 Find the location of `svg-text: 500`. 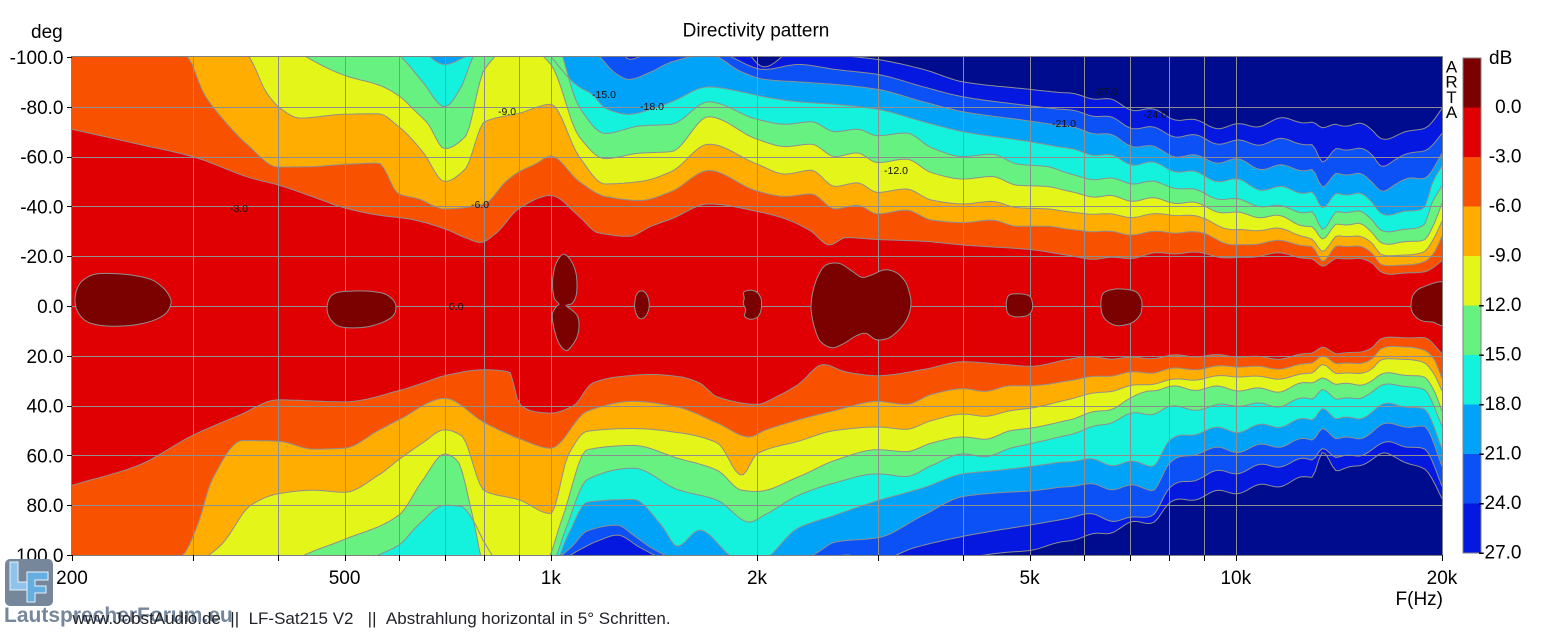

svg-text: 500 is located at coordinates (345, 578).